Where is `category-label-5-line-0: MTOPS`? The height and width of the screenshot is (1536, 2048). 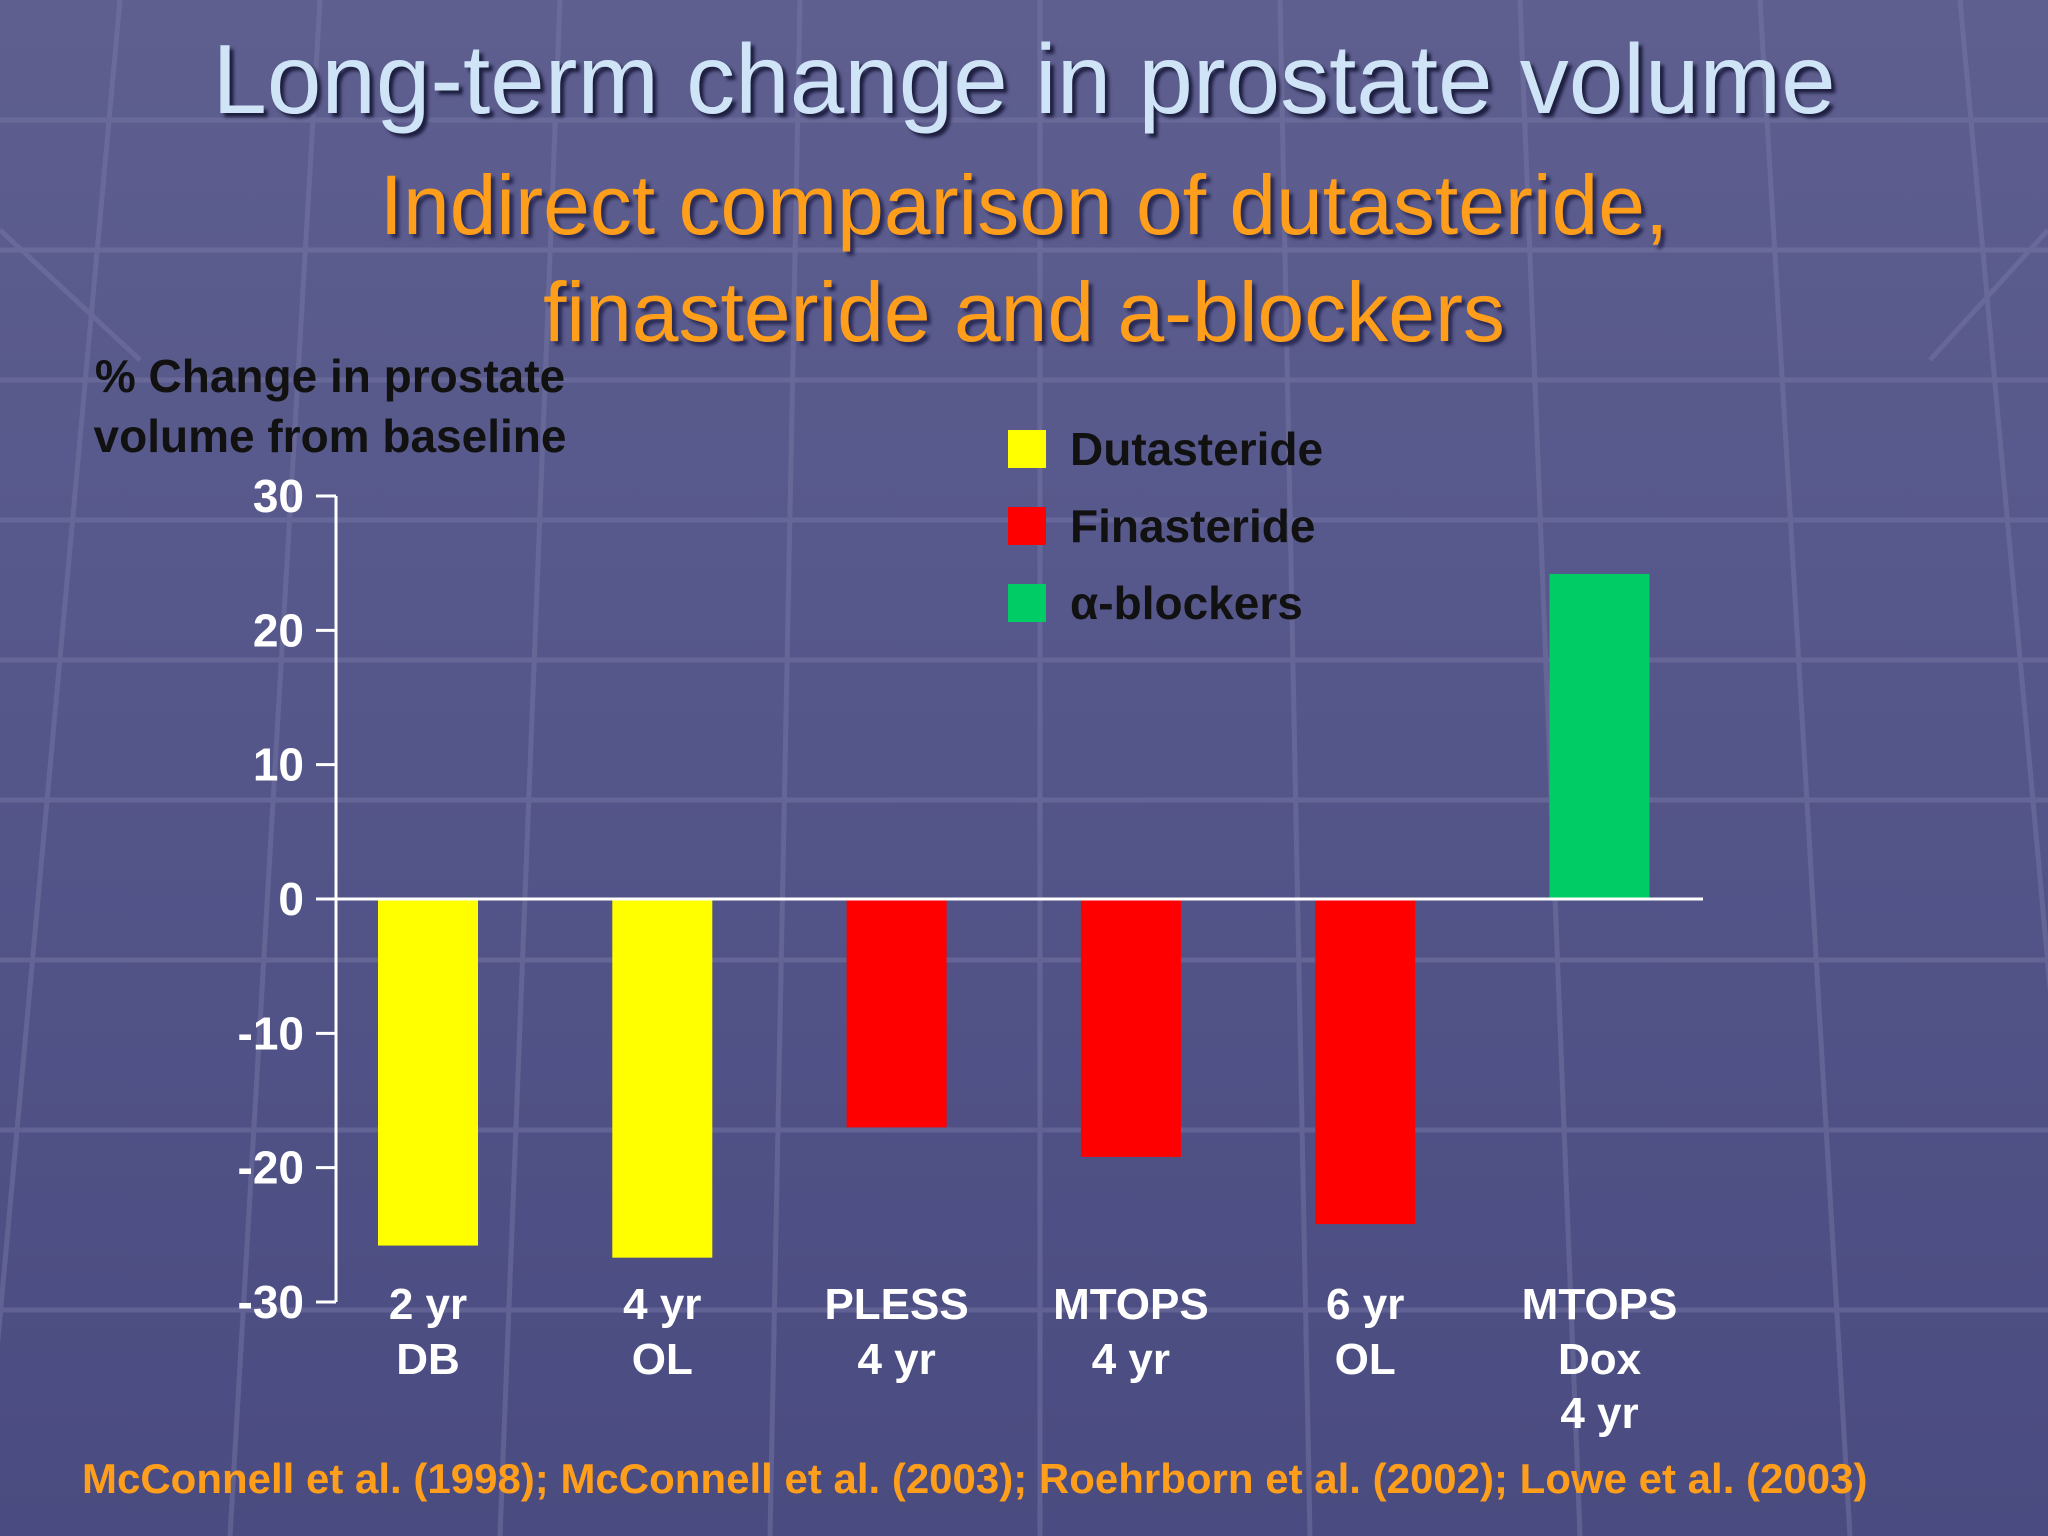
category-label-5-line-0: MTOPS is located at coordinates (1599, 1304).